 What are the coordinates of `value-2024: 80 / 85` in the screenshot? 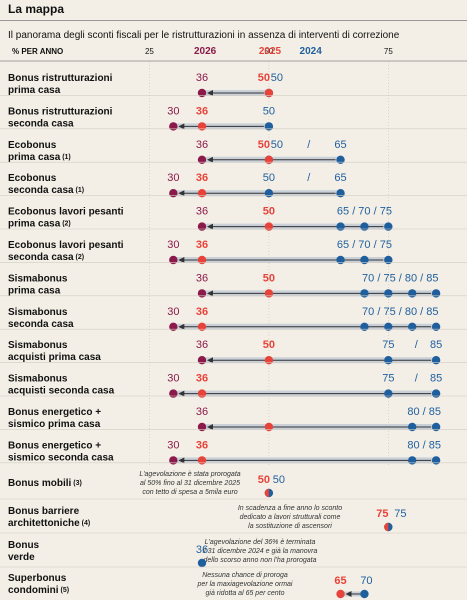 It's located at (424, 445).